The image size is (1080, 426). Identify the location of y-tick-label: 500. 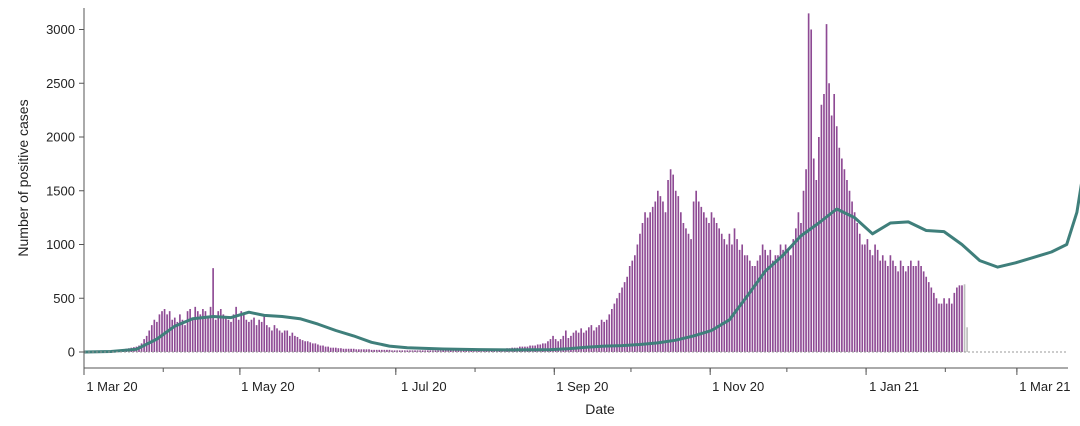
(64, 298).